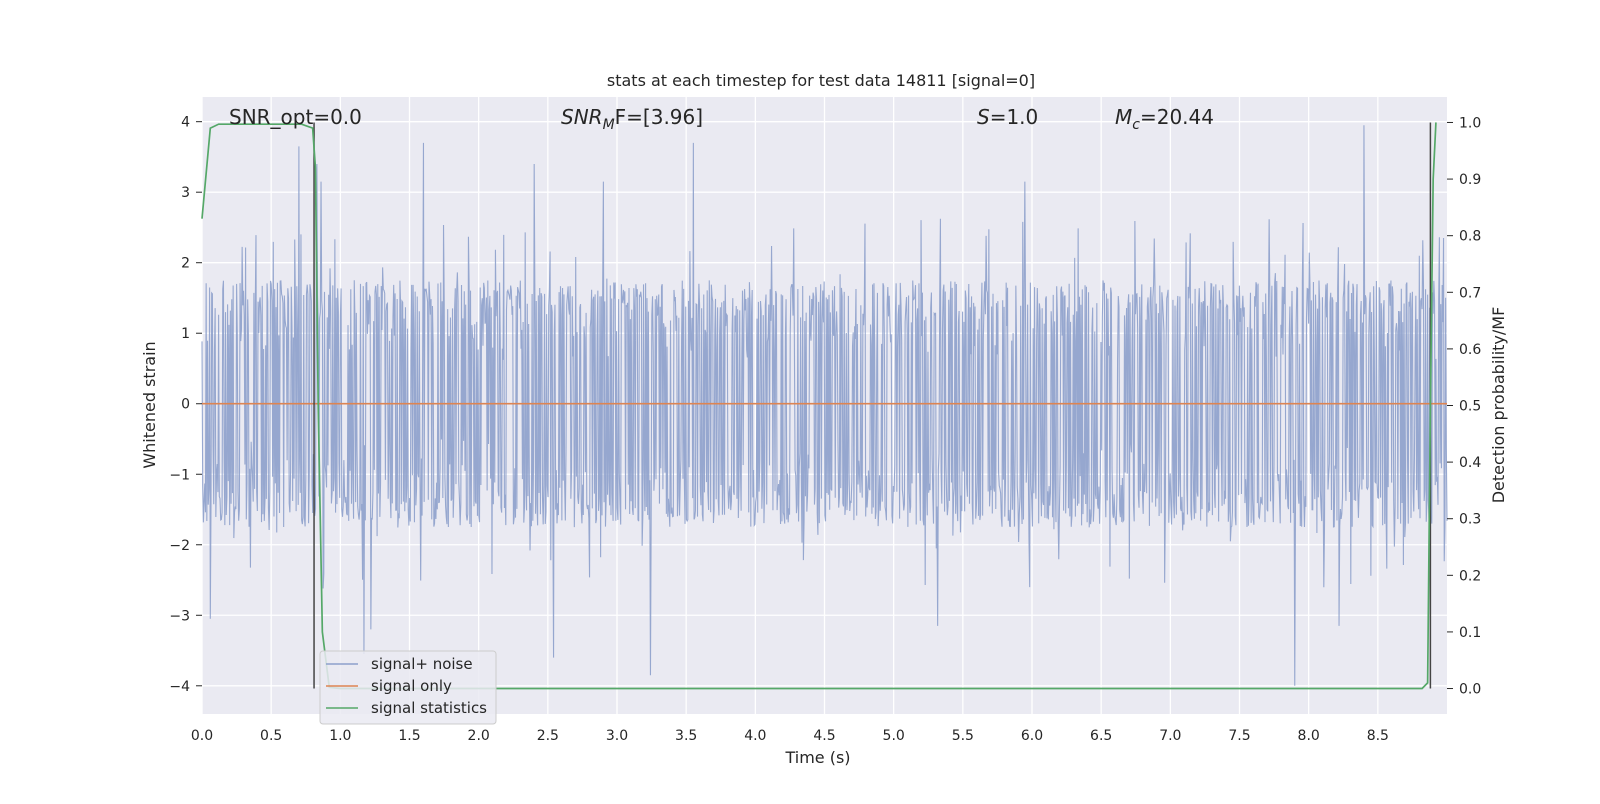 The image size is (1600, 804). Describe the element at coordinates (1123, 117) in the screenshot. I see `mc-base: M` at that location.